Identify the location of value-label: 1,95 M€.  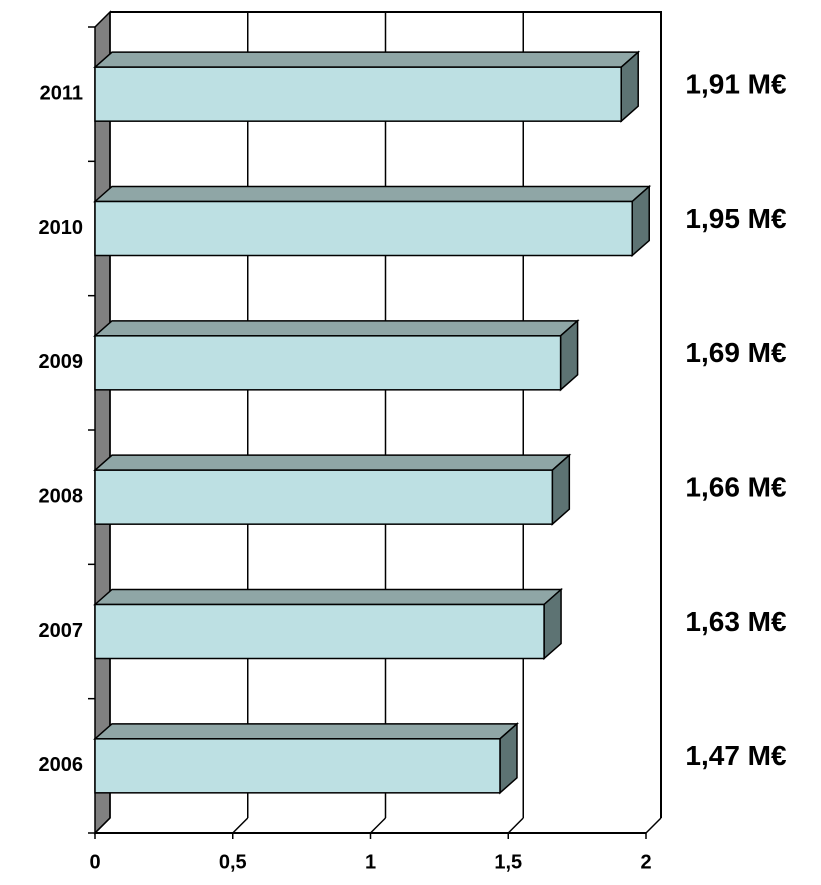
(736, 218).